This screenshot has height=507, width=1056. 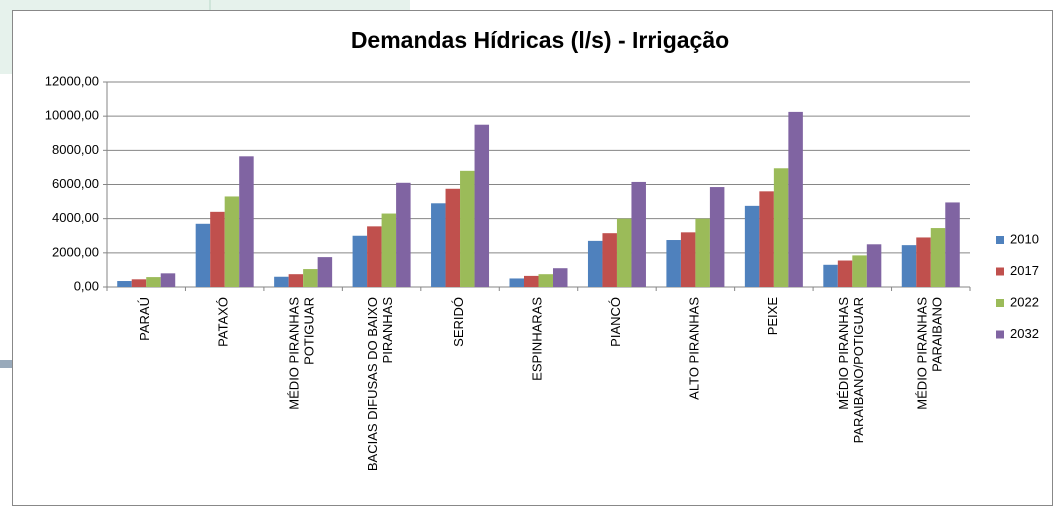 I want to click on background-marker, so click(x=6, y=364).